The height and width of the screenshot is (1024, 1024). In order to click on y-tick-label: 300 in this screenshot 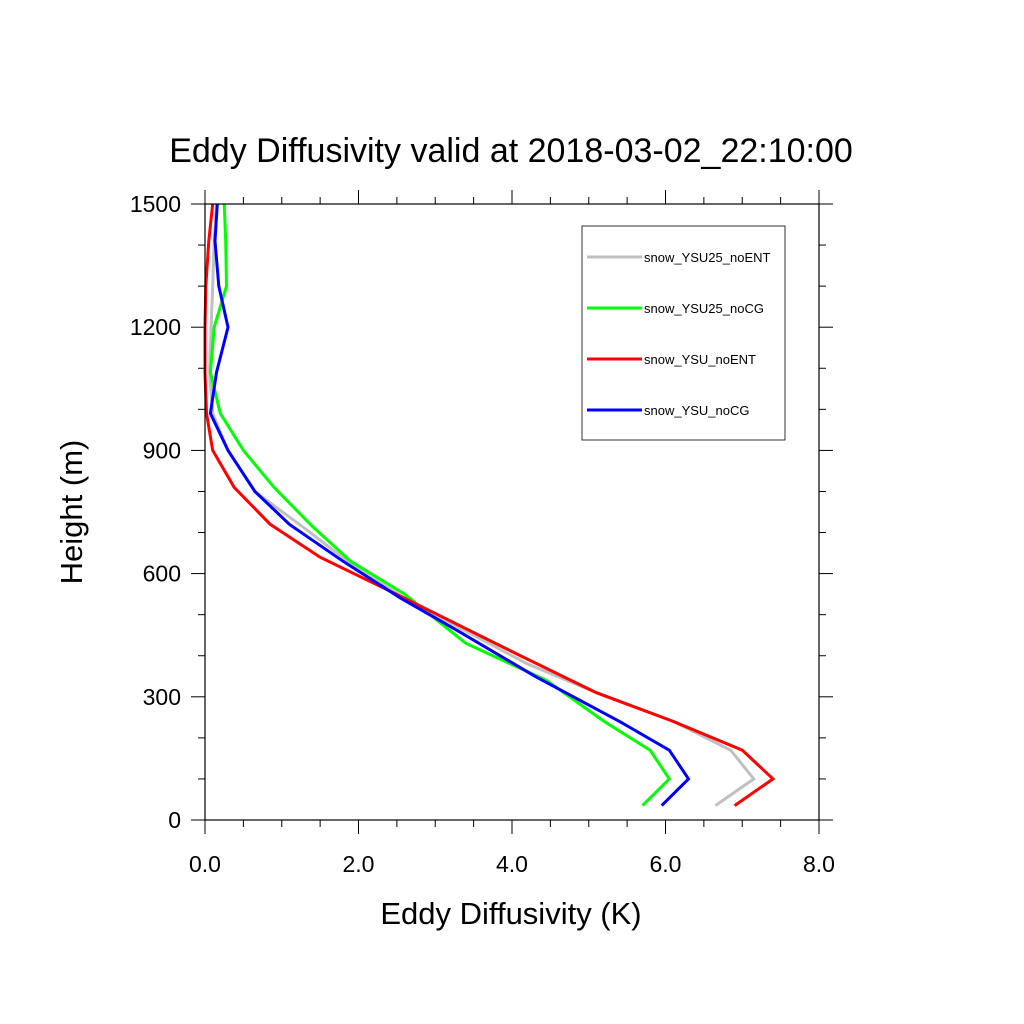, I will do `click(162, 697)`.